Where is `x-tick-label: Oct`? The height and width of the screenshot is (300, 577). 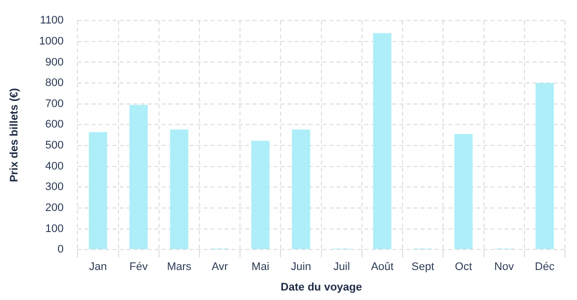 x-tick-label: Oct is located at coordinates (463, 267).